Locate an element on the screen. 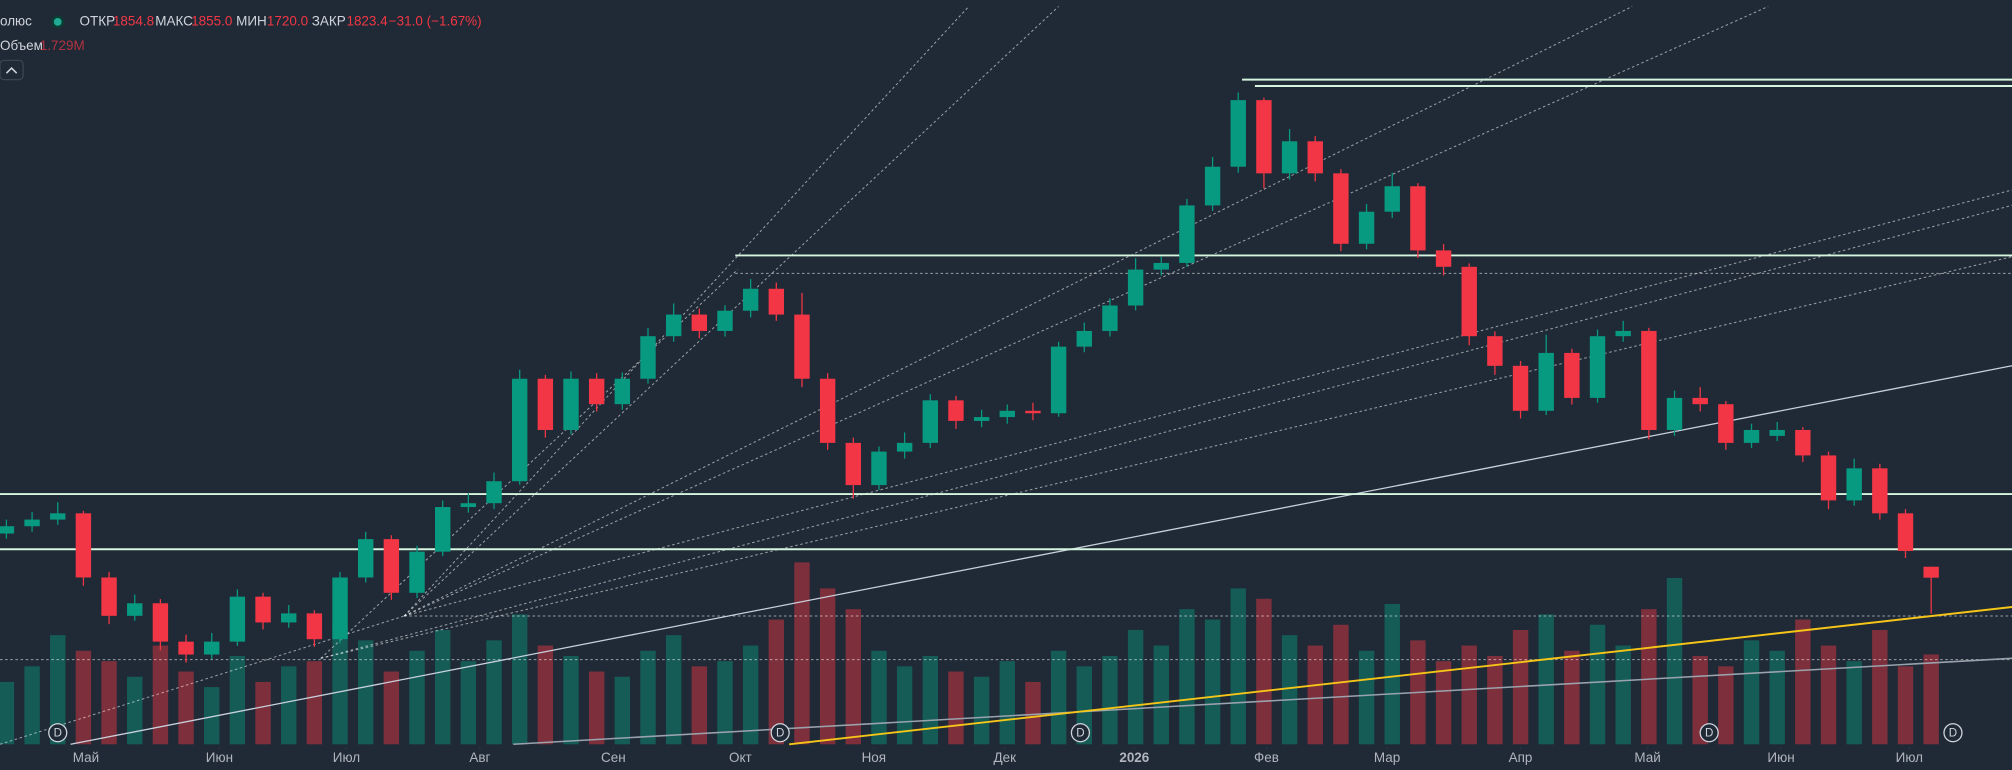 The image size is (2012, 770). x-tick-label: 2026 is located at coordinates (1134, 757).